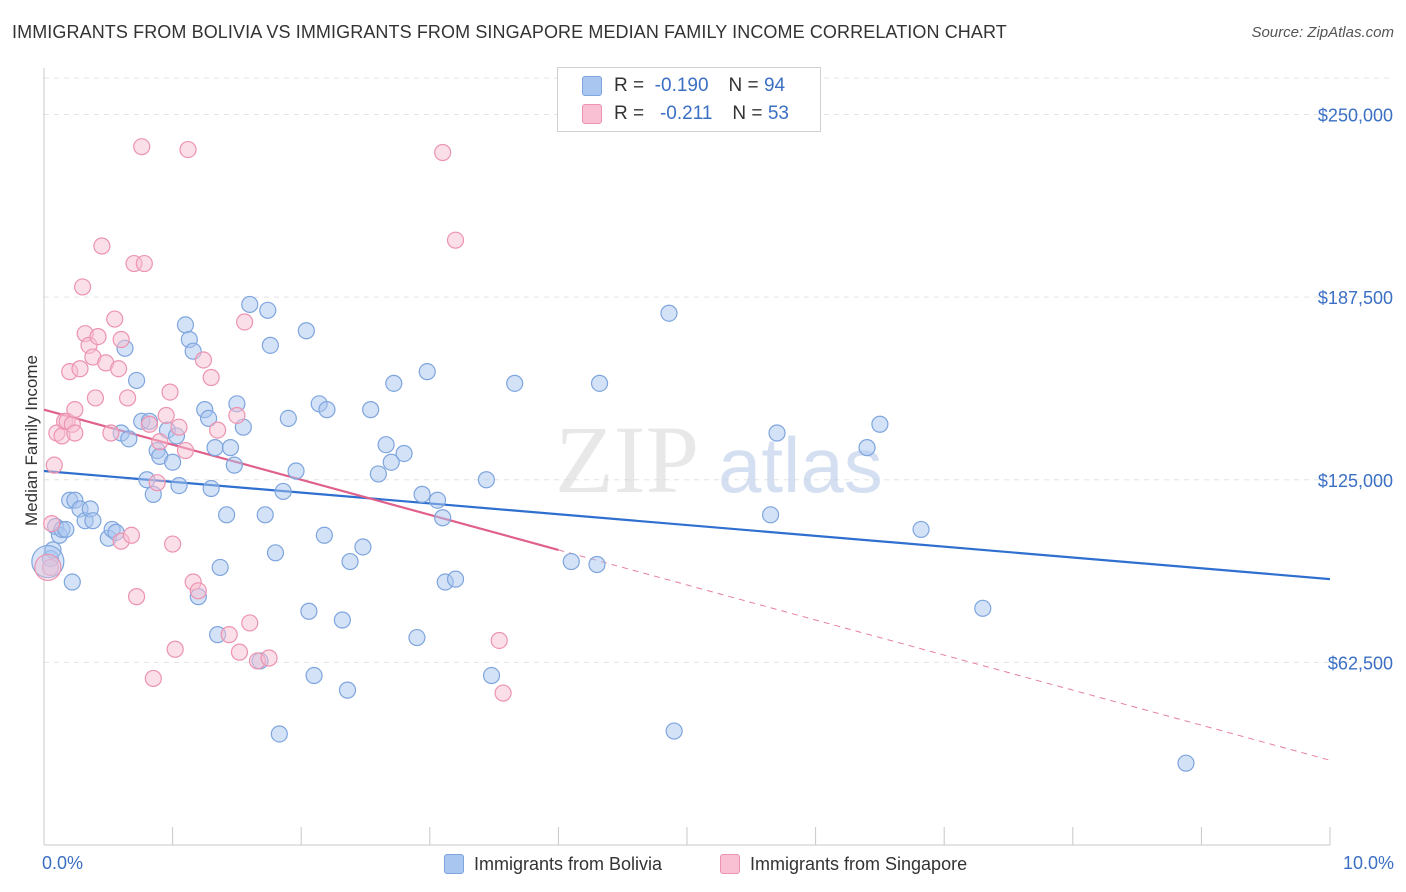  I want to click on bottom-swatch-singapore, so click(730, 864).